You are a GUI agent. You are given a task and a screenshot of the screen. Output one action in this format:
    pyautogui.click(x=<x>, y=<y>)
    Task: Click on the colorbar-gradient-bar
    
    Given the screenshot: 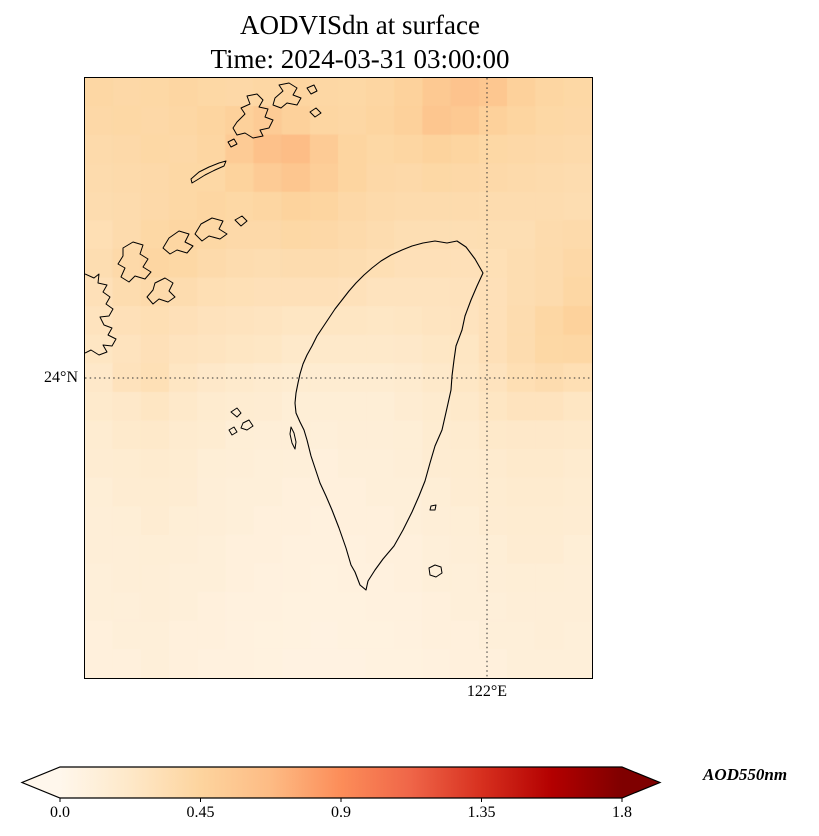 What is the action you would take?
    pyautogui.click(x=341, y=784)
    